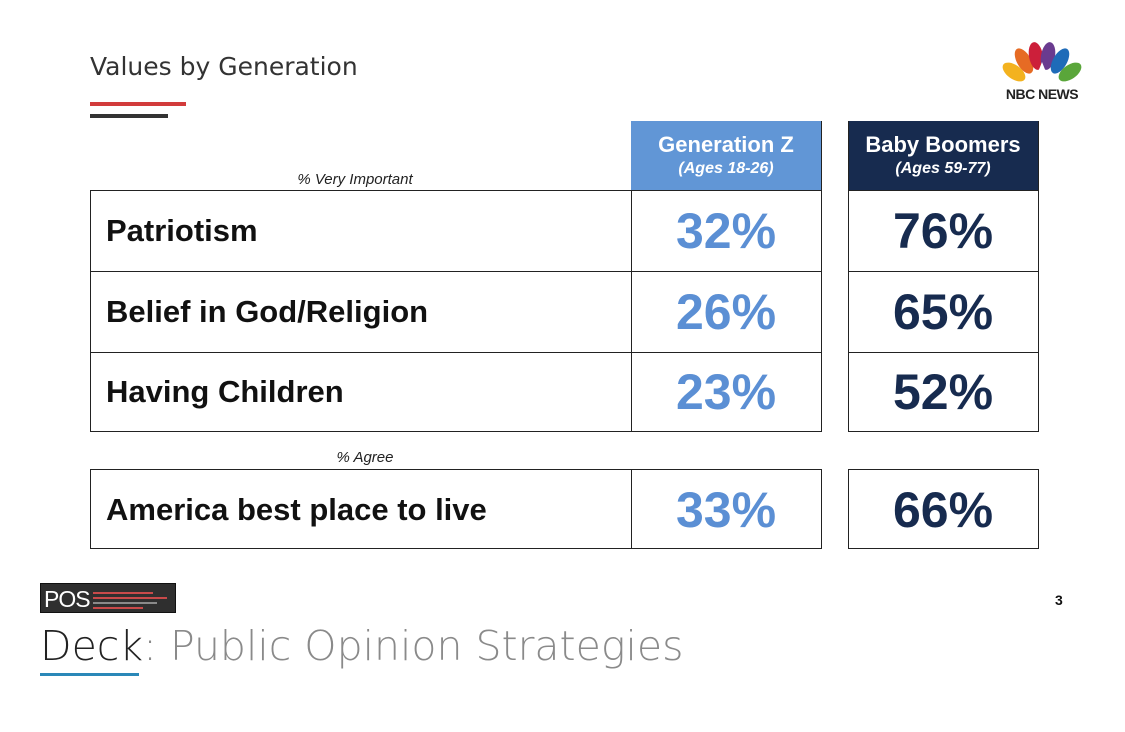 This screenshot has width=1125, height=732. What do you see at coordinates (726, 510) in the screenshot?
I see `value-generation-z: 33%` at bounding box center [726, 510].